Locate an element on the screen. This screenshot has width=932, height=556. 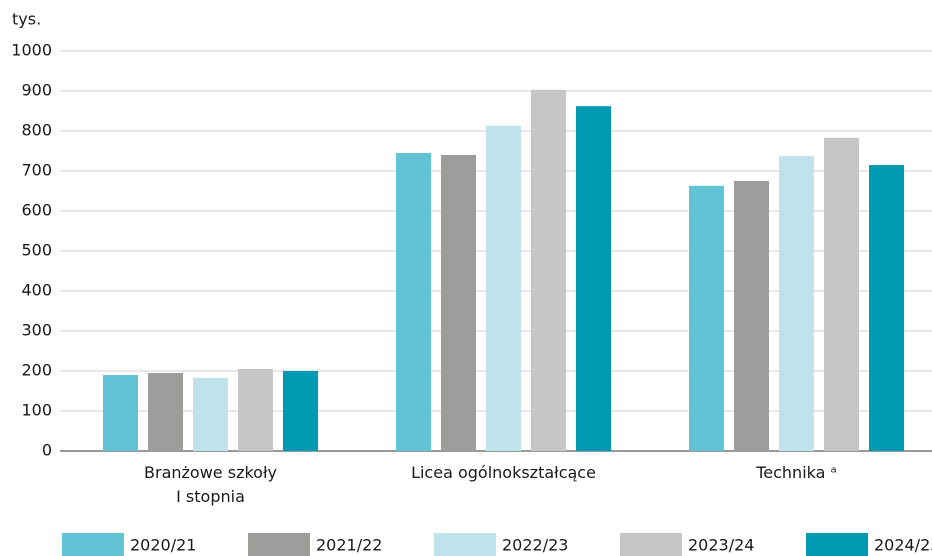
y-tick-label: 500 is located at coordinates (36, 250).